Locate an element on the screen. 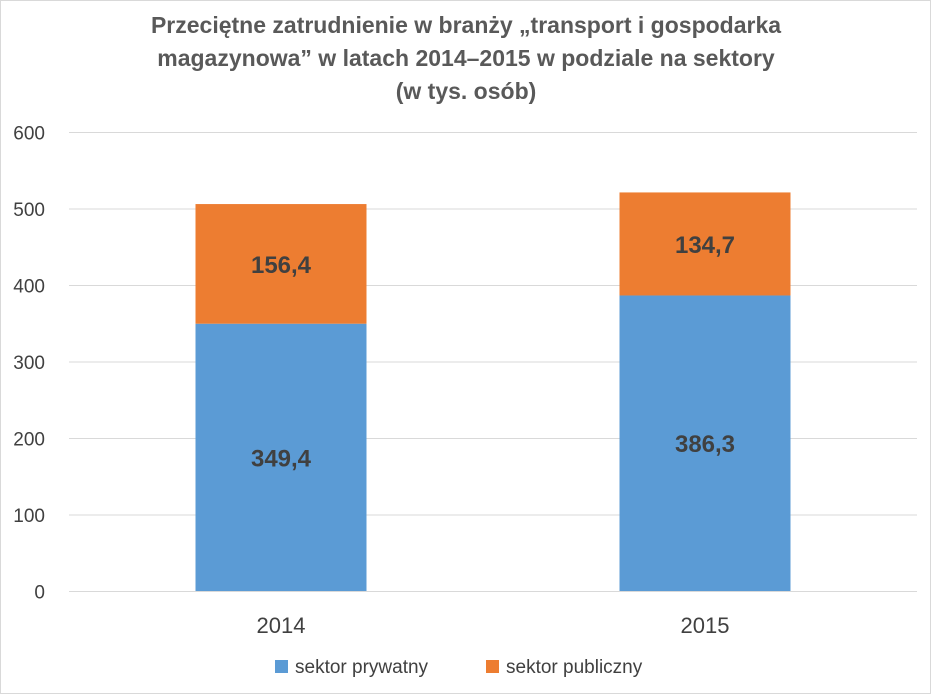 The width and height of the screenshot is (931, 695). x-axis-ticks: 2014 2015 is located at coordinates (493, 625).